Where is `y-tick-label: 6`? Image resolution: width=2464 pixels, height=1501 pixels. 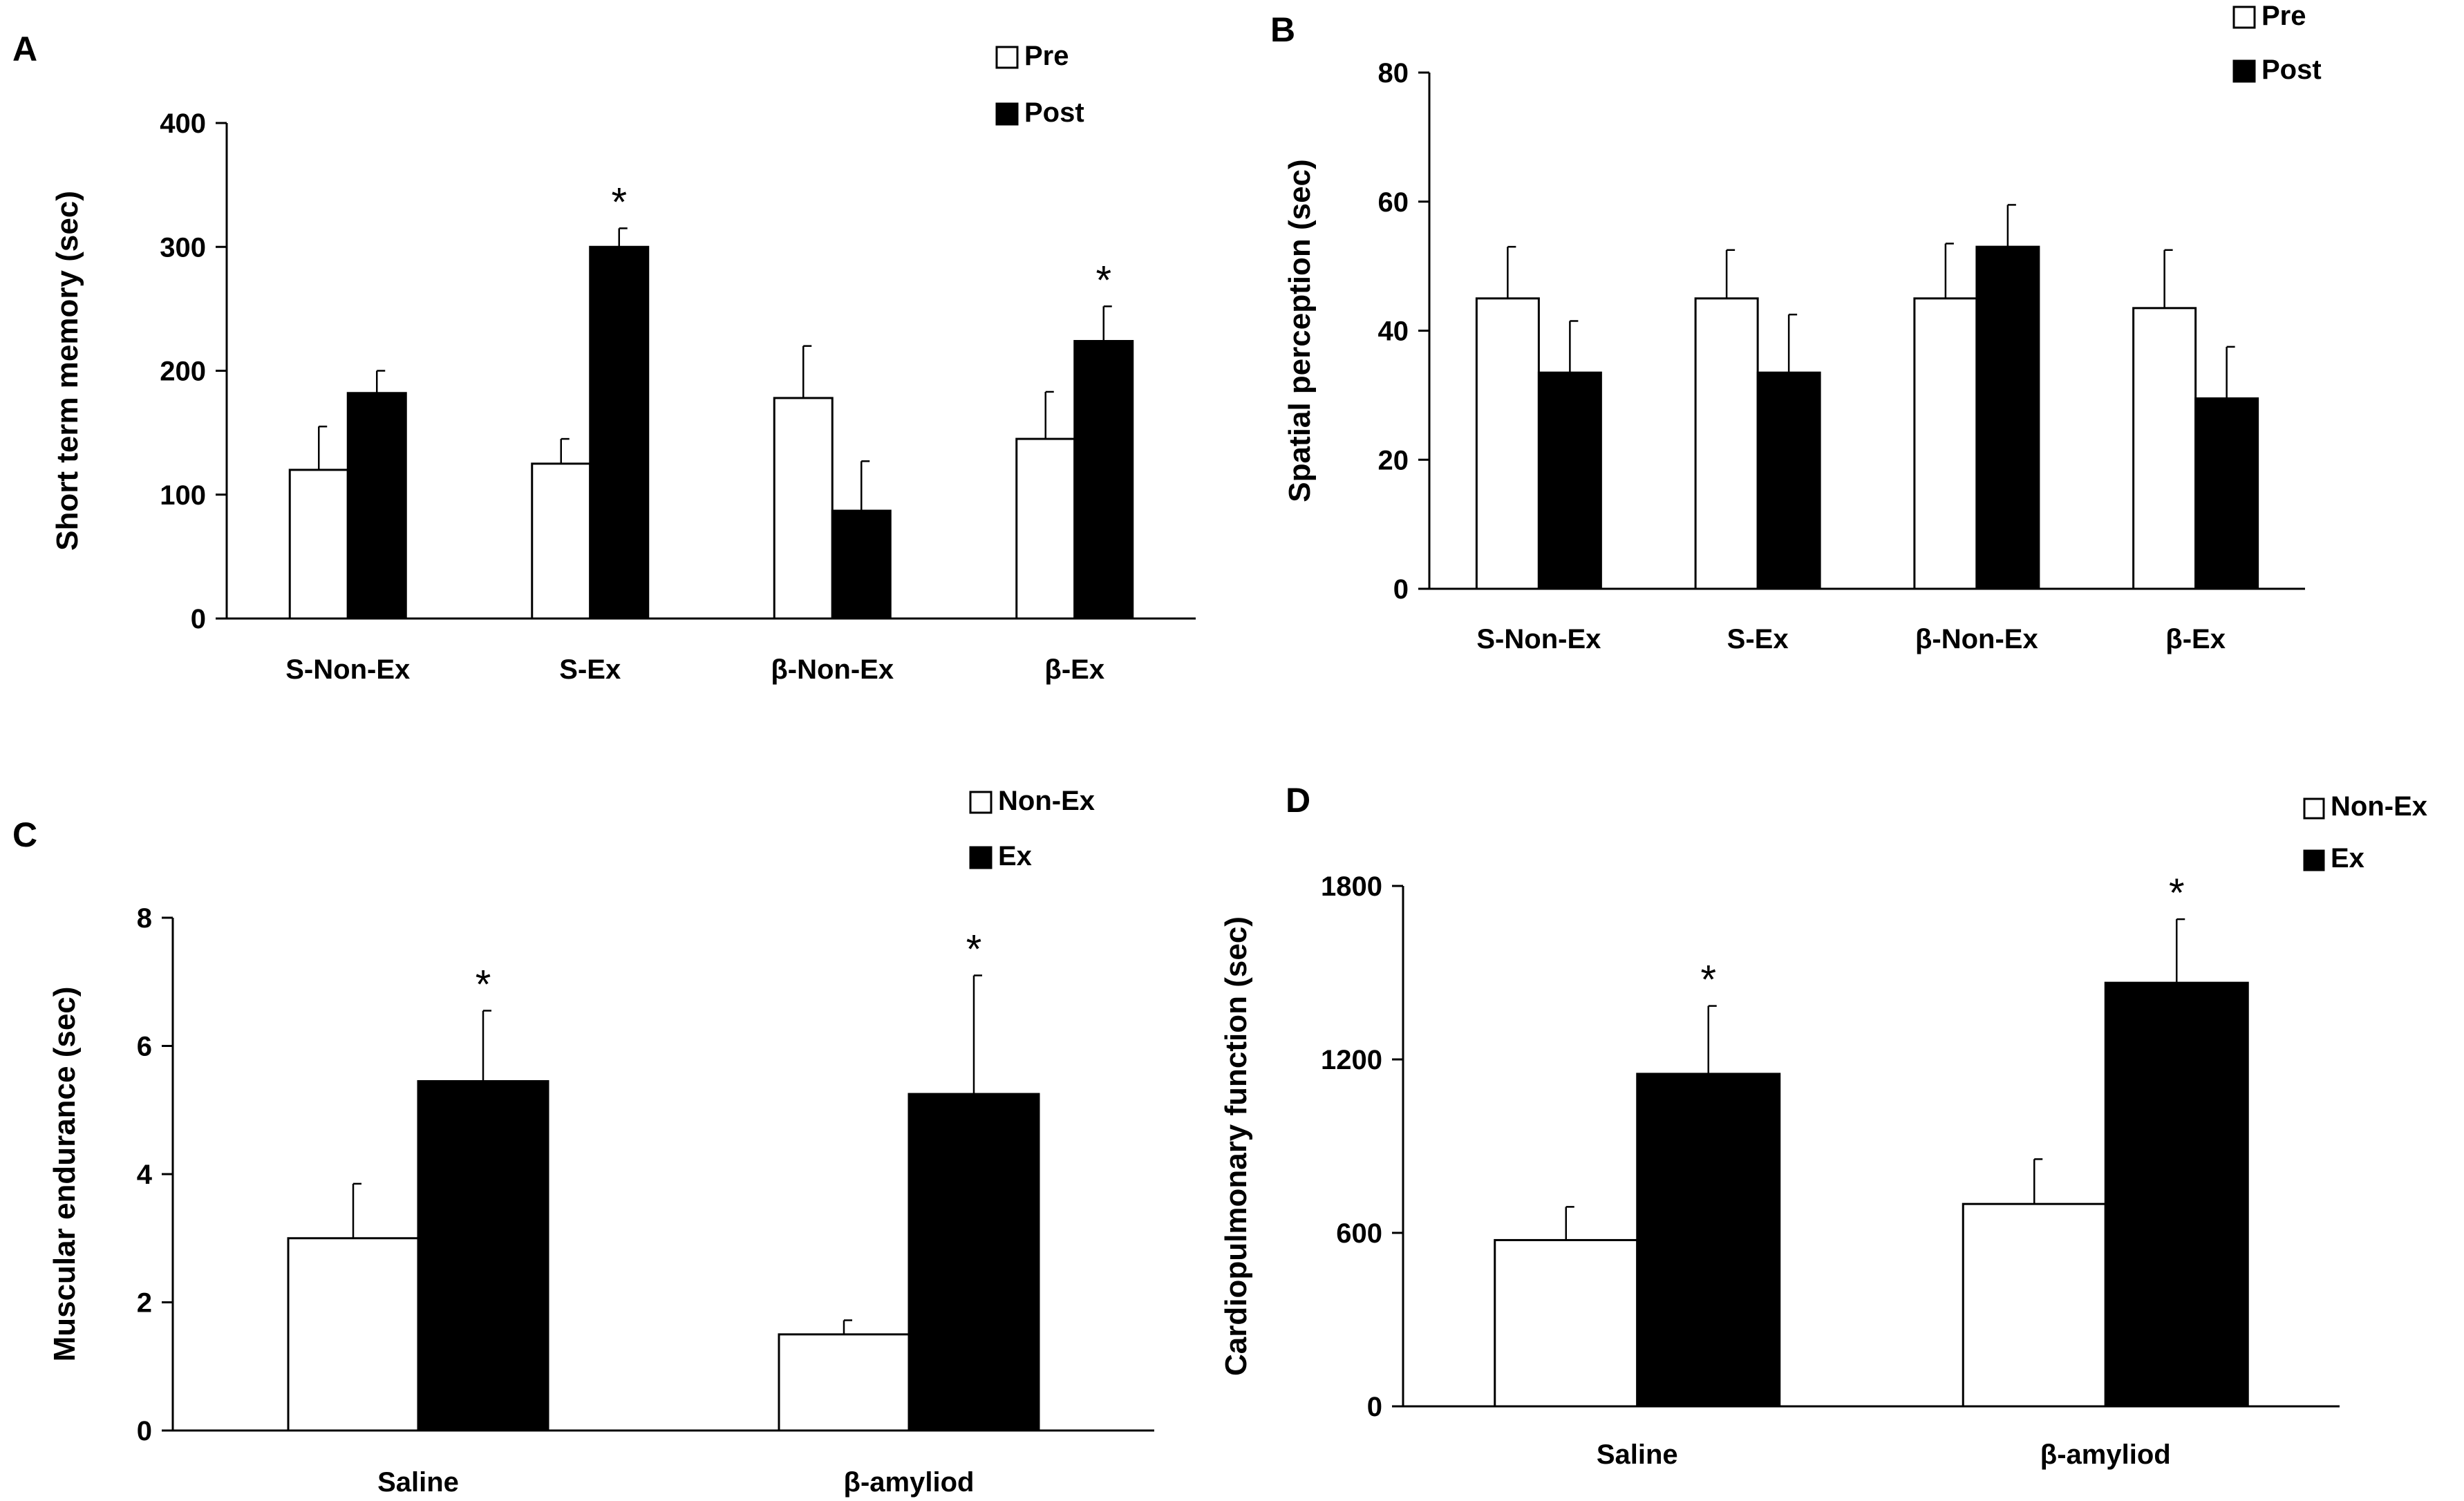 y-tick-label: 6 is located at coordinates (144, 1047).